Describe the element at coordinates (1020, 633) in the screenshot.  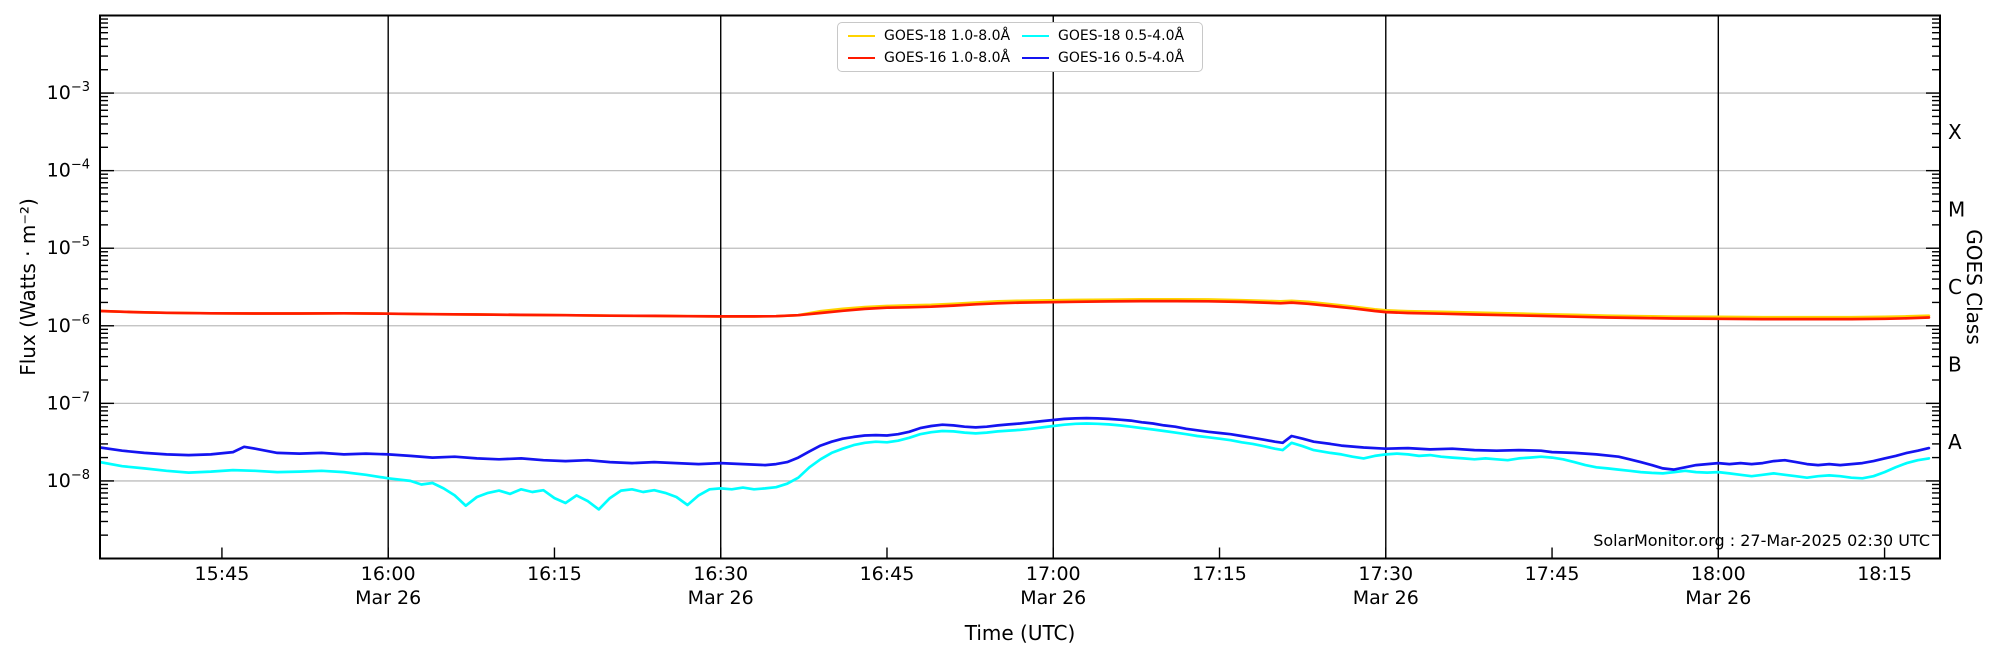
I see `x-axis-label-time: Time (UTC)` at that location.